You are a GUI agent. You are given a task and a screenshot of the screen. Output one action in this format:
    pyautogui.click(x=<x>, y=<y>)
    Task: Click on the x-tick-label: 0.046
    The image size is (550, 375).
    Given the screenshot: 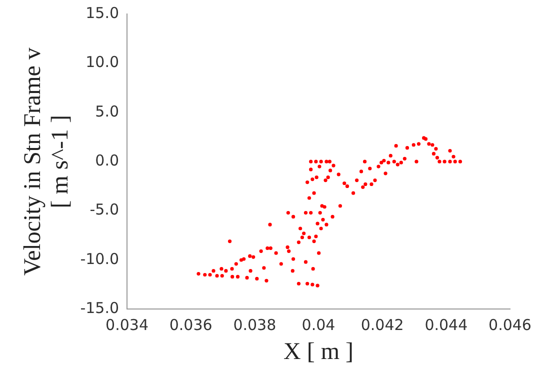 What is the action you would take?
    pyautogui.click(x=510, y=325)
    